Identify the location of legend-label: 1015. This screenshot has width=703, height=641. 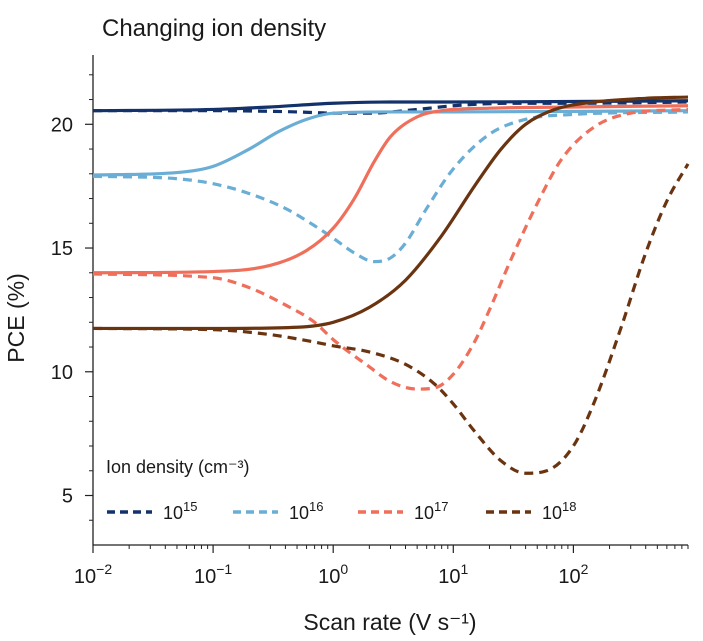
(180, 511).